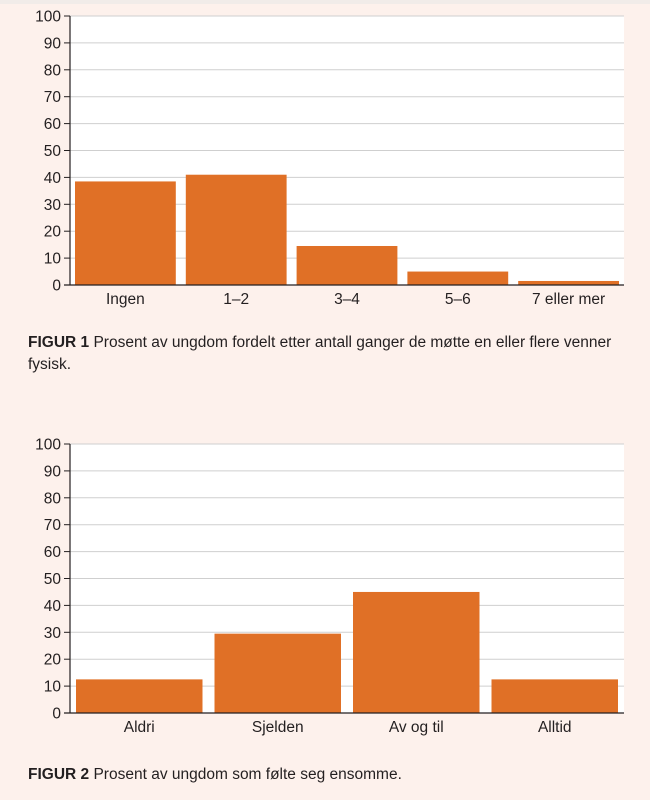 Image resolution: width=650 pixels, height=800 pixels. I want to click on figure-1-label: FIGUR 1, so click(59, 342).